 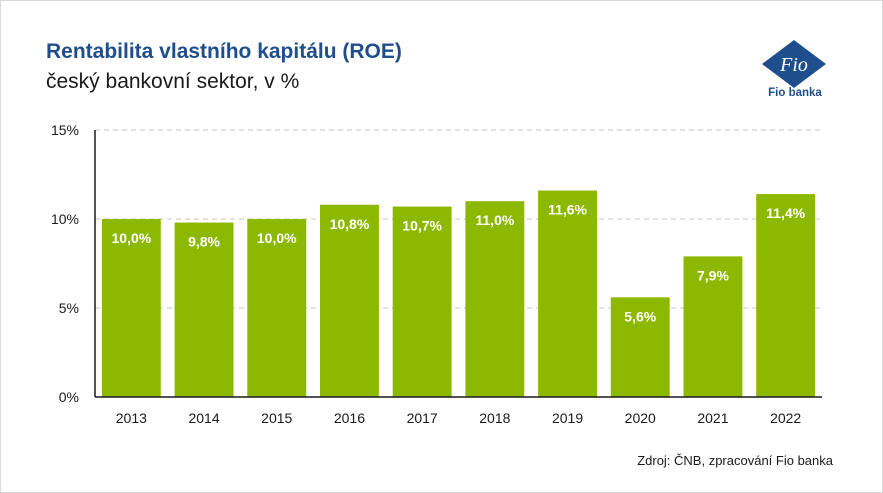 I want to click on data-label: 10,8%, so click(x=350, y=224).